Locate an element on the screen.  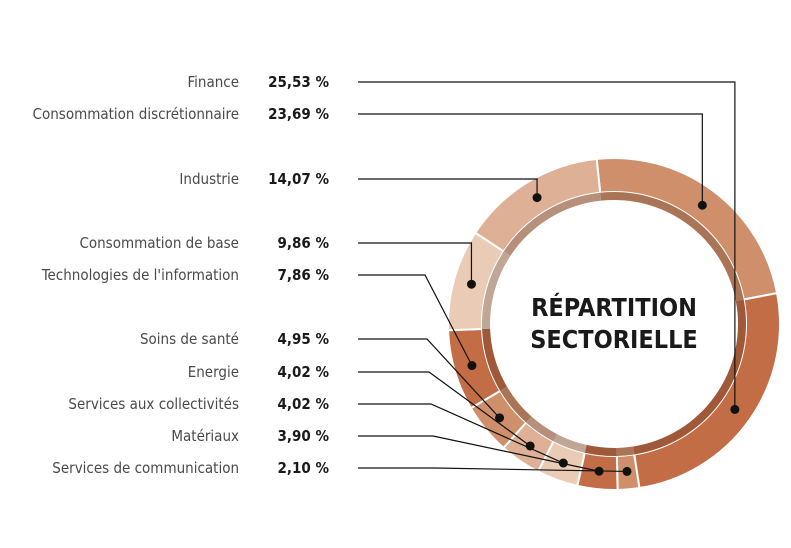
legend-value: 23,69 % is located at coordinates (298, 114).